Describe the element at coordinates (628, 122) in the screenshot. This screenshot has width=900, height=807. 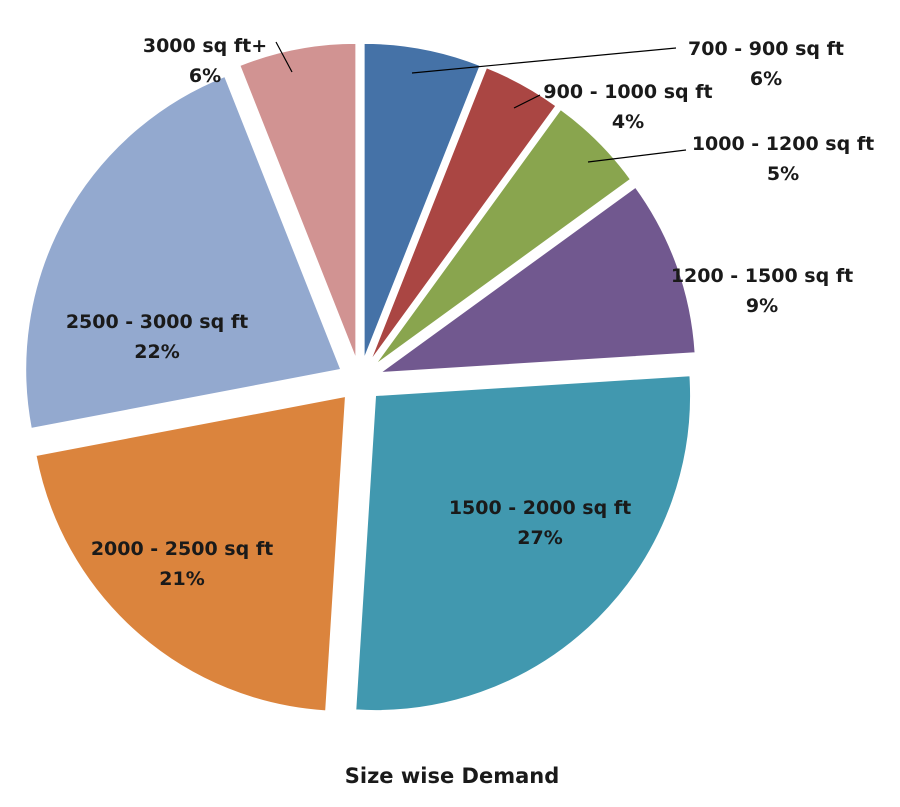
I see `slice-value-label-2: 4%` at that location.